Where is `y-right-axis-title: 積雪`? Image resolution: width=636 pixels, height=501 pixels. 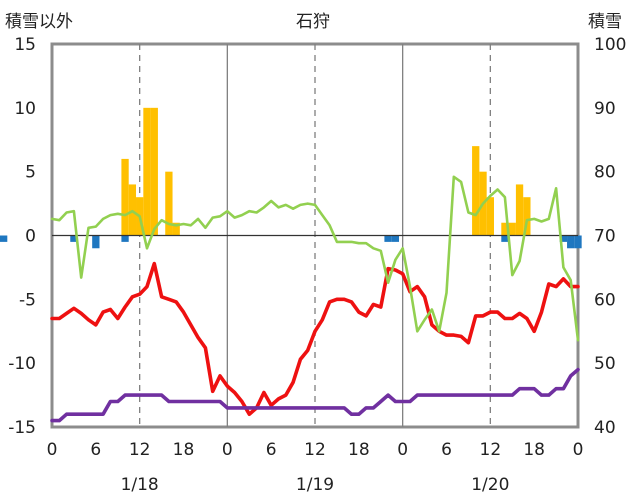
y-right-axis-title: 積雪 is located at coordinates (605, 22).